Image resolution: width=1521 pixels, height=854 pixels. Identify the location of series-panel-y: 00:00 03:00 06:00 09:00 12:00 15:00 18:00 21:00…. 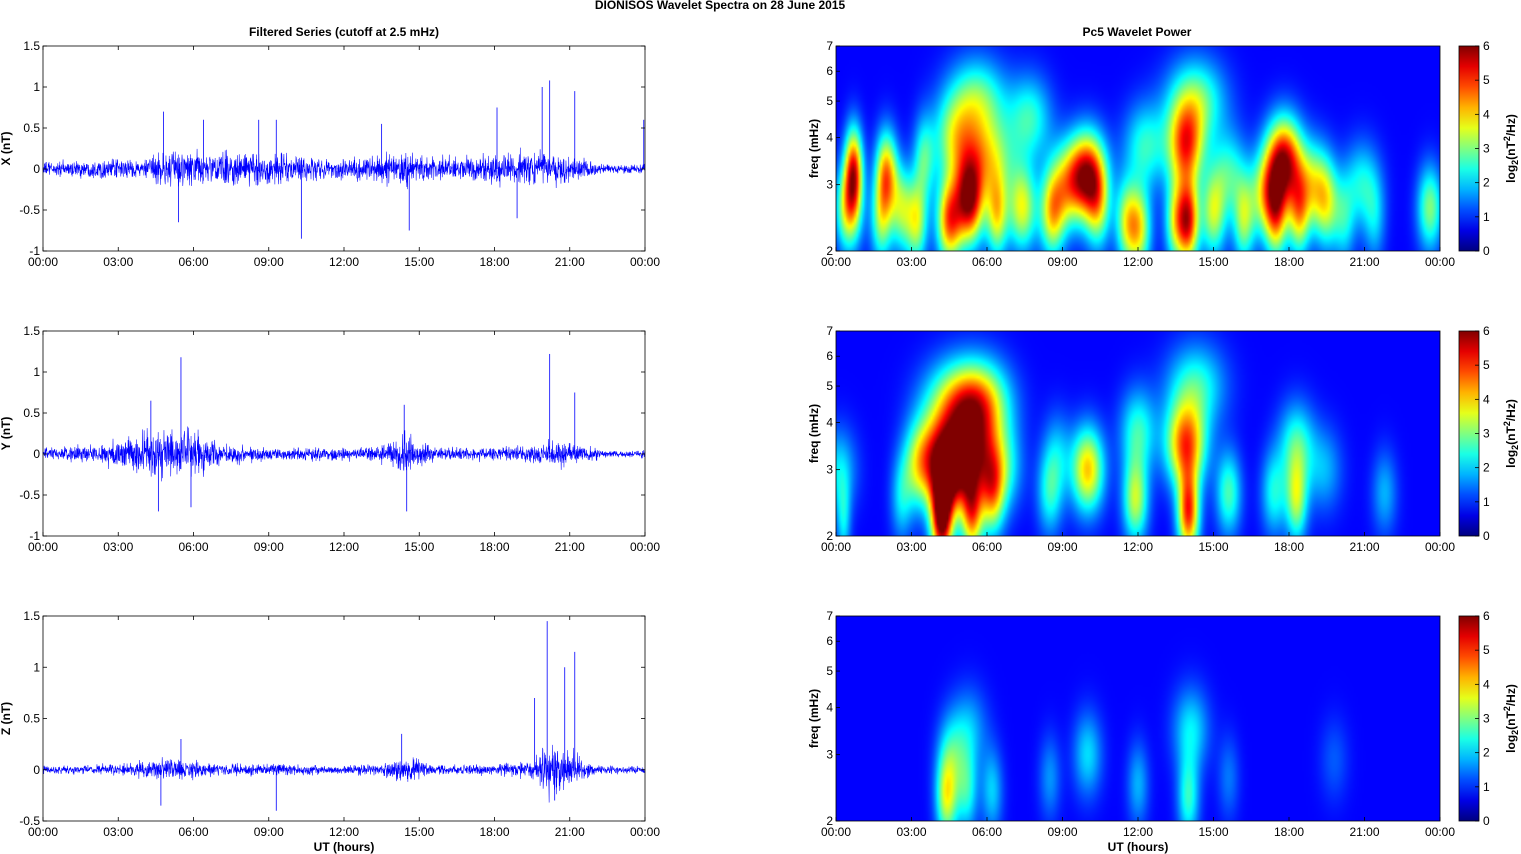
(330, 439).